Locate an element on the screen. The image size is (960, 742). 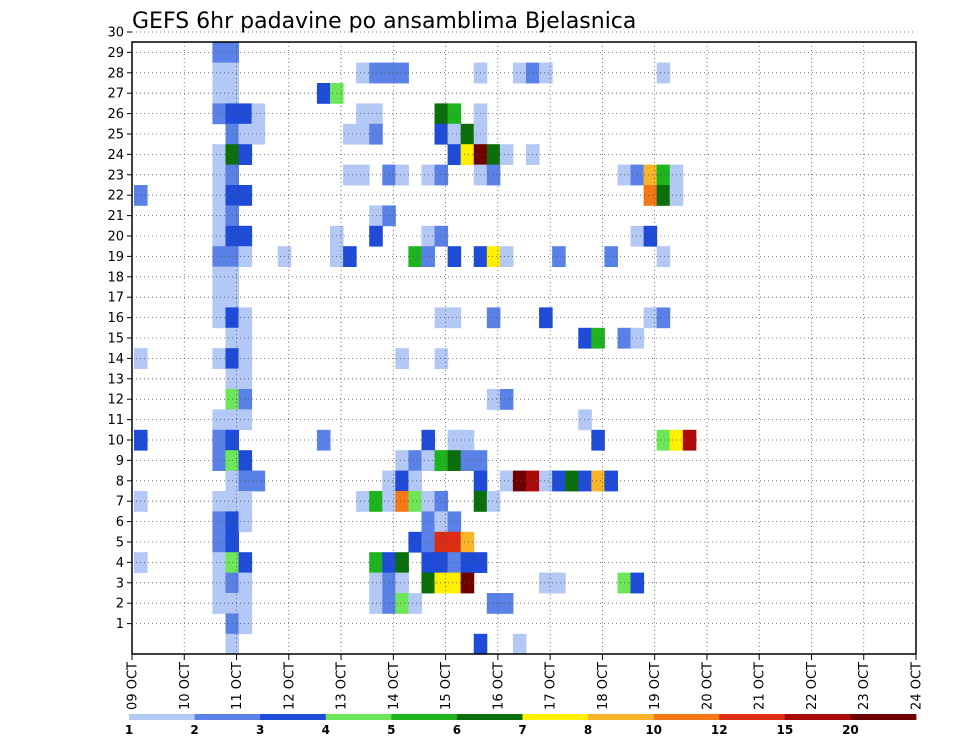
y-tick-label: 3 is located at coordinates (120, 583).